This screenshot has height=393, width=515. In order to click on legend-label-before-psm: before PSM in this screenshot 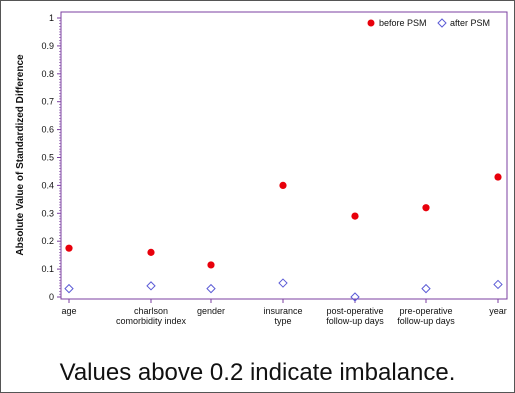, I will do `click(403, 23)`.